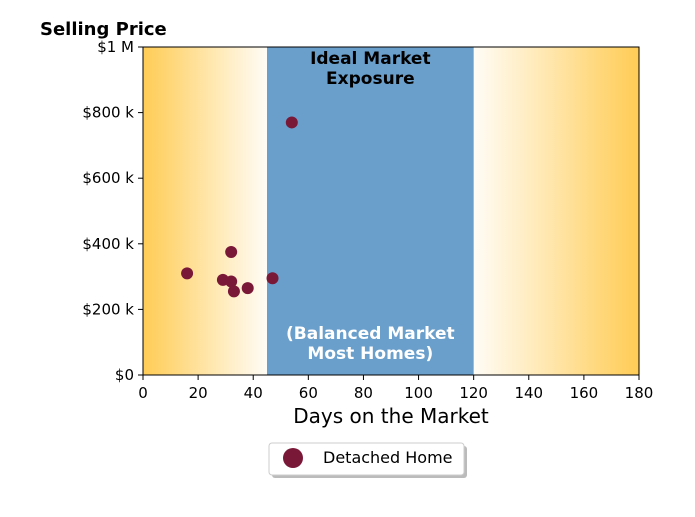 The width and height of the screenshot is (695, 517). Describe the element at coordinates (239, 207) in the screenshot. I see `data-points` at that location.